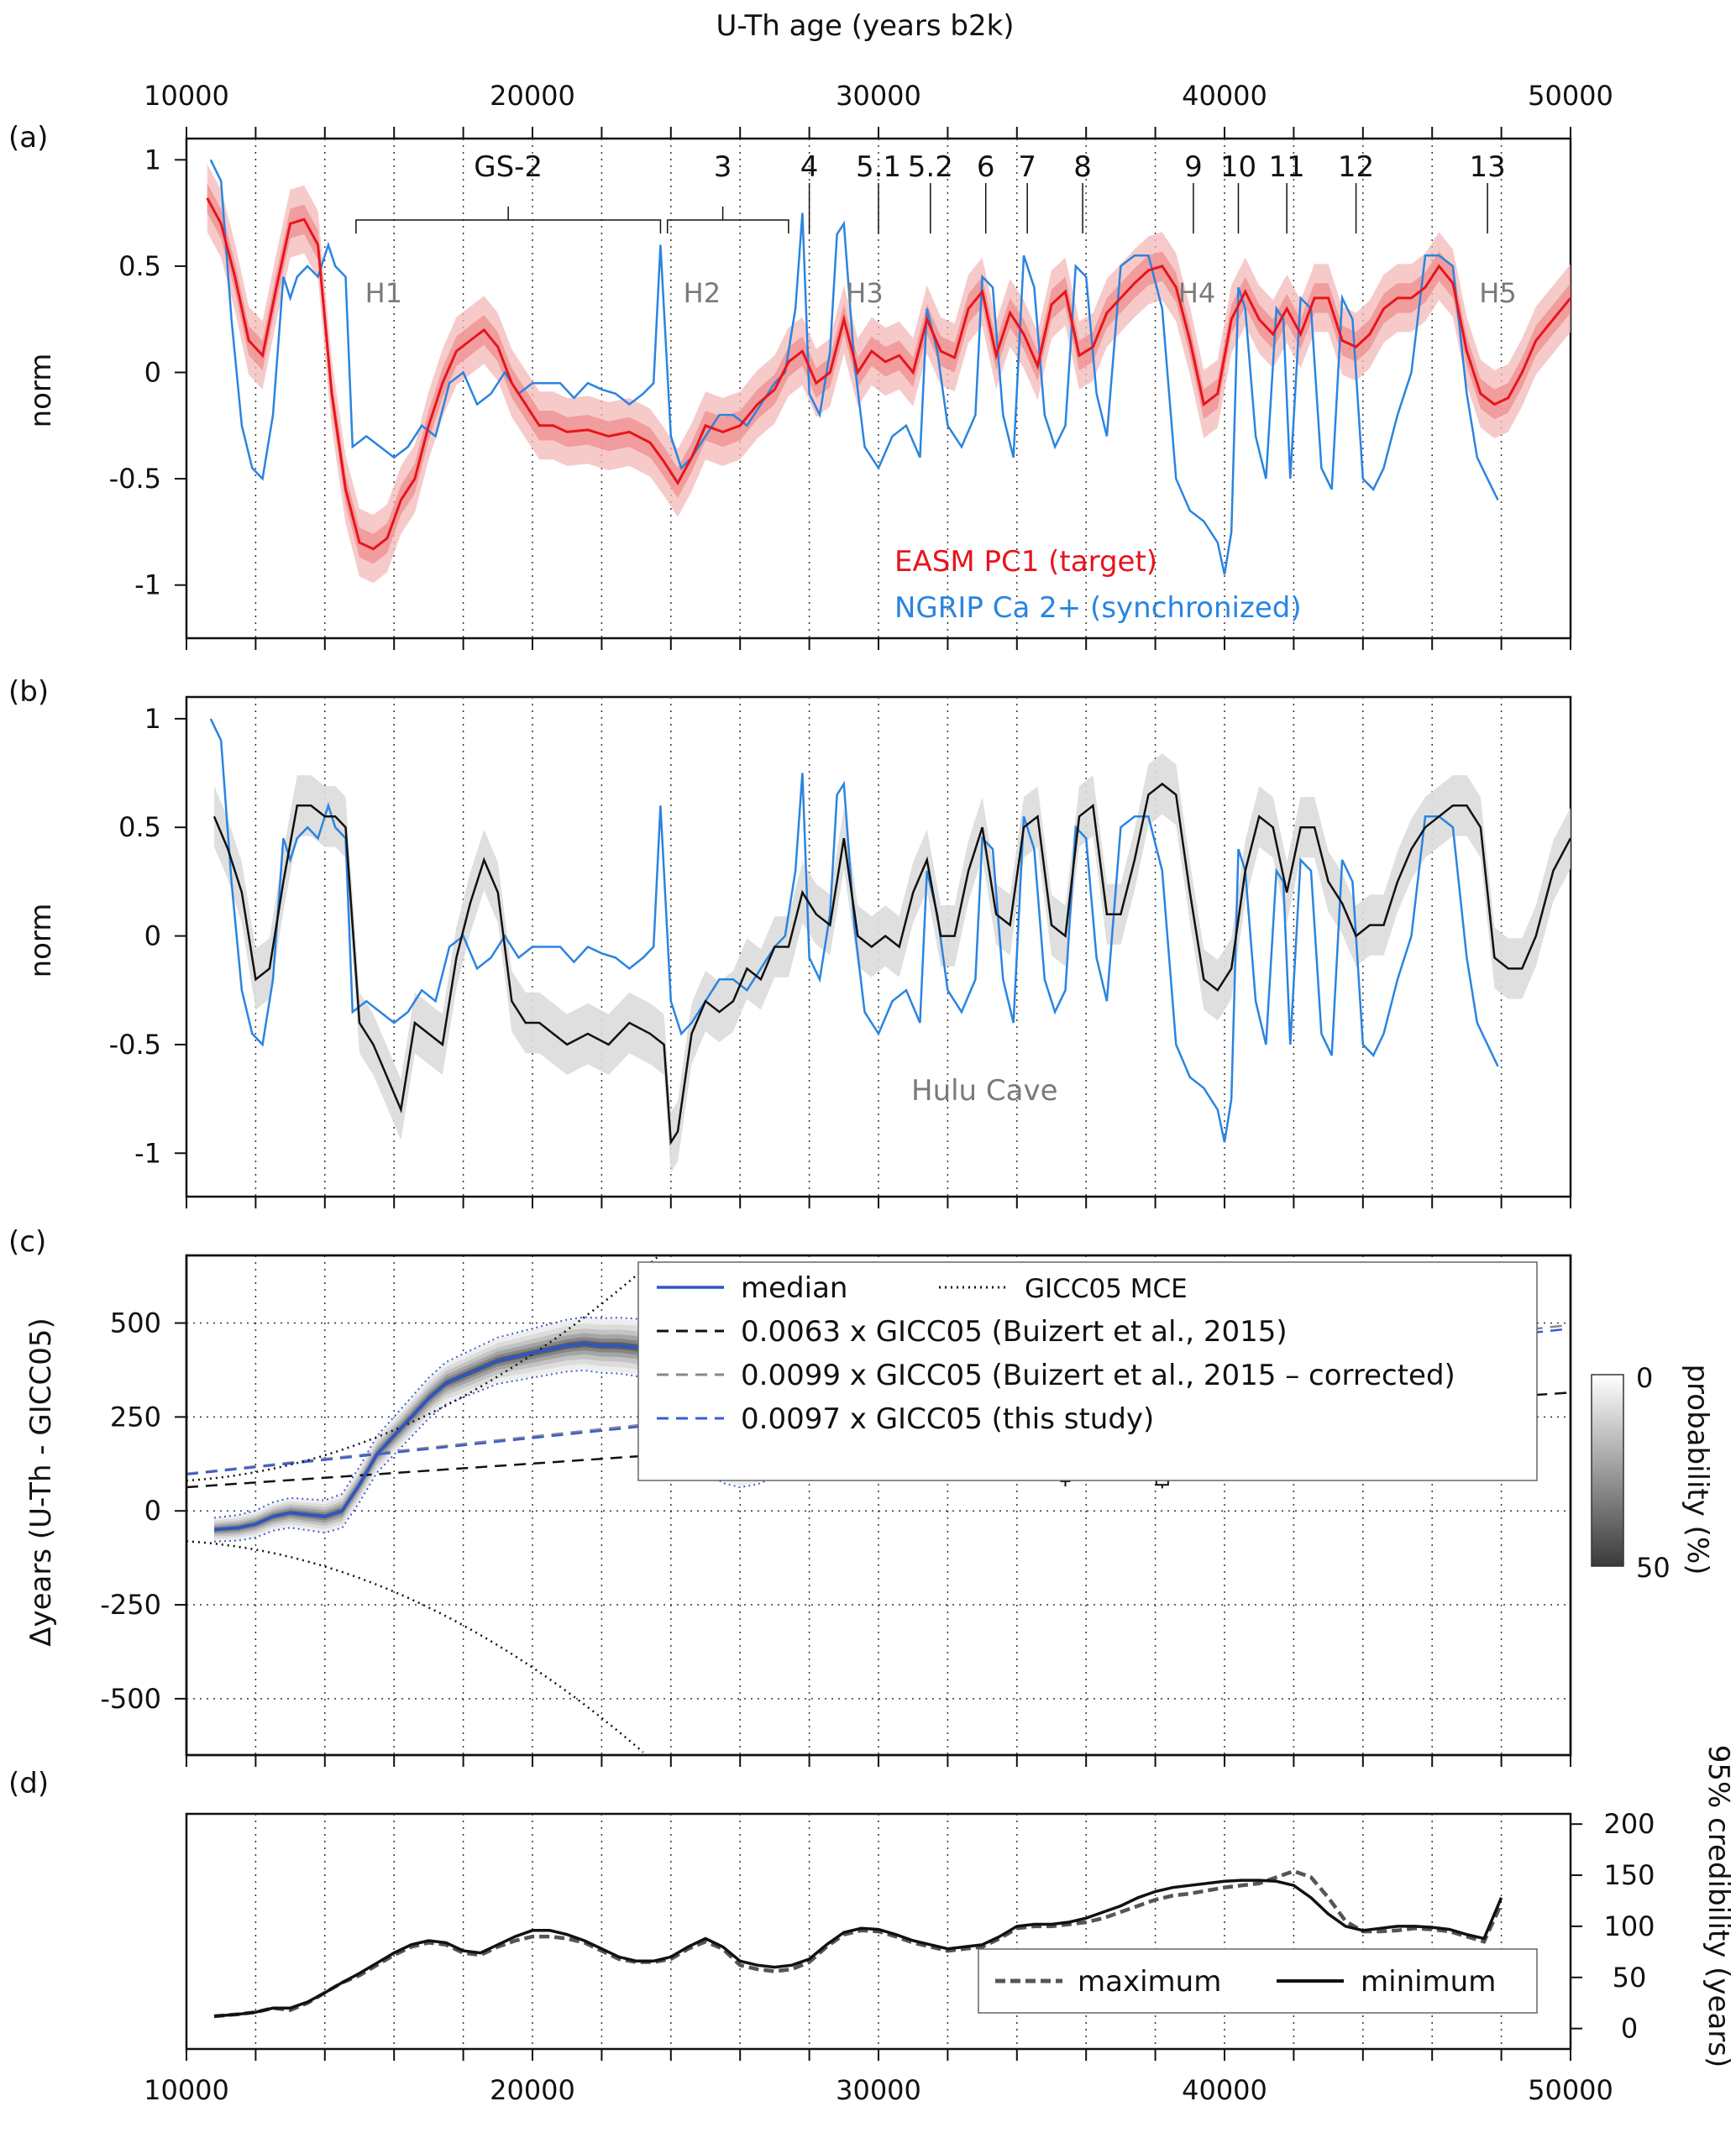  Describe the element at coordinates (1644, 1378) in the screenshot. I see `colorbar-min-label: 0` at that location.